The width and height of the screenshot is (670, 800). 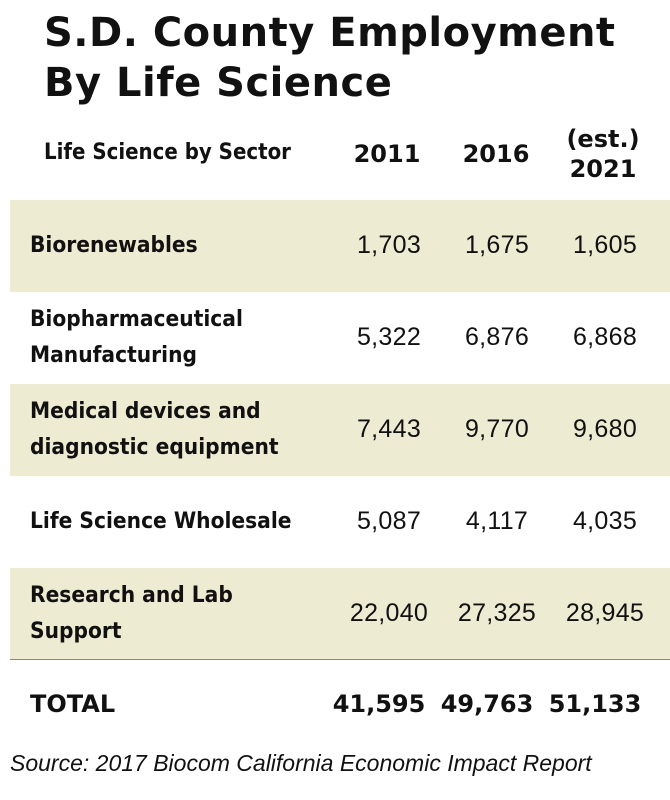 I want to click on header-year-2011: 2011, so click(x=387, y=154).